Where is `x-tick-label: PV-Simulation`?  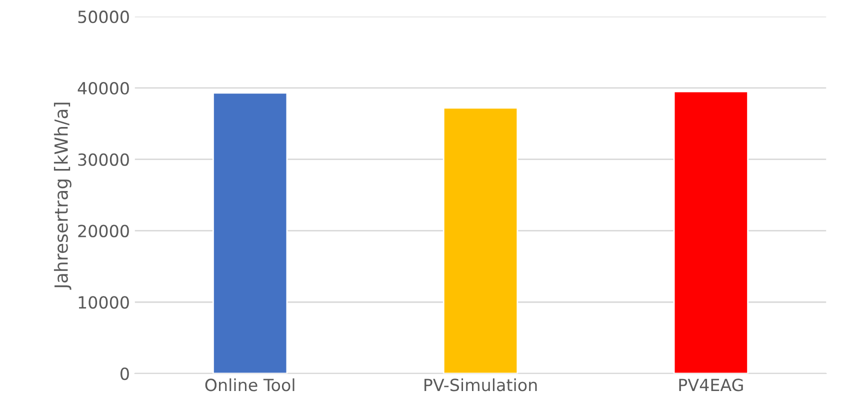
x-tick-label: PV-Simulation is located at coordinates (480, 385).